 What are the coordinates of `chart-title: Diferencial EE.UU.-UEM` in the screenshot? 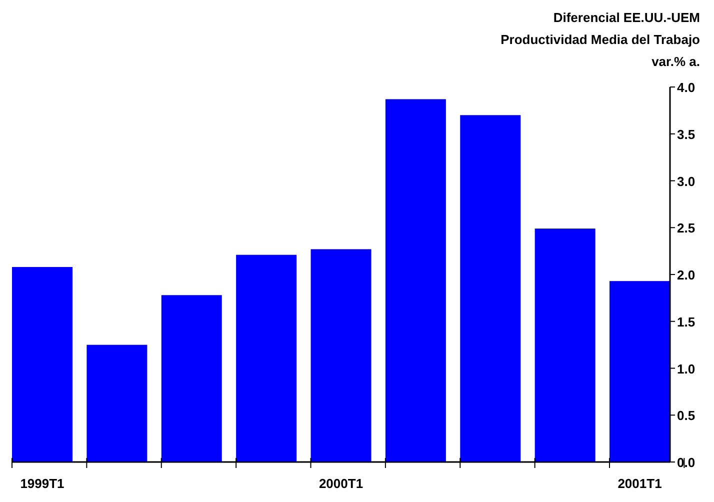 It's located at (626, 17).